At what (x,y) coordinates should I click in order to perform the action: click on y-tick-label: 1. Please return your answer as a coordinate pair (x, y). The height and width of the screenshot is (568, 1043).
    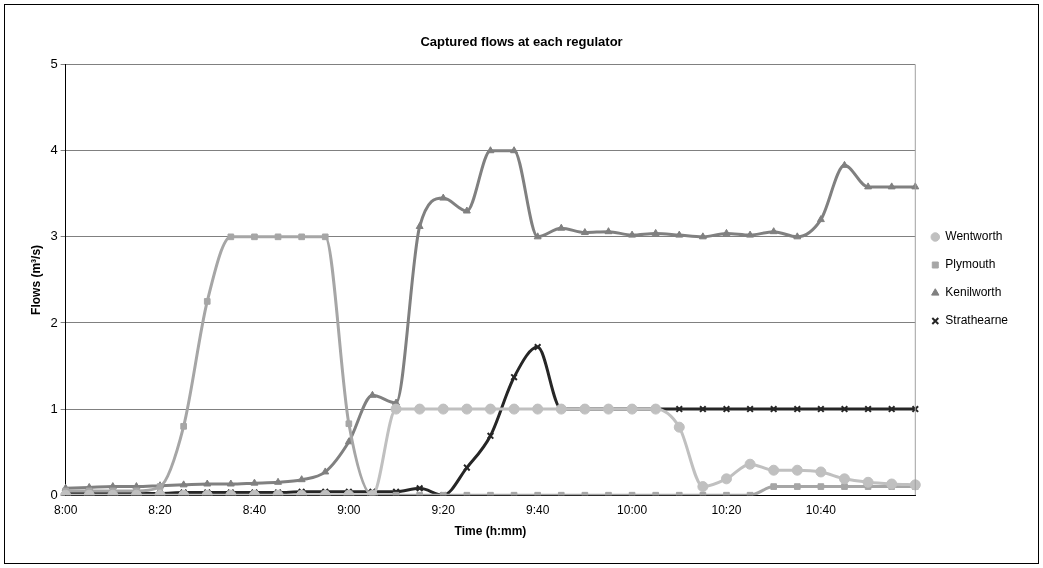
    Looking at the image, I should click on (54, 408).